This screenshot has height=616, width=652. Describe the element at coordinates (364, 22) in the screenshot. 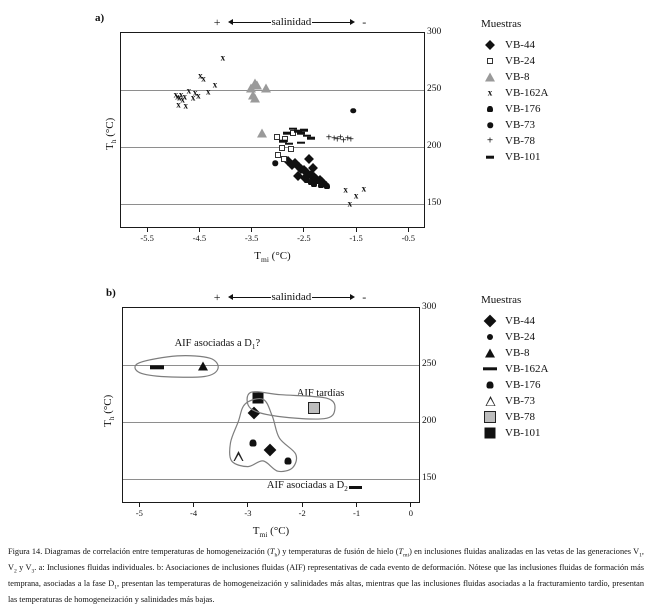

I see `salinity-minus-sign: -` at that location.